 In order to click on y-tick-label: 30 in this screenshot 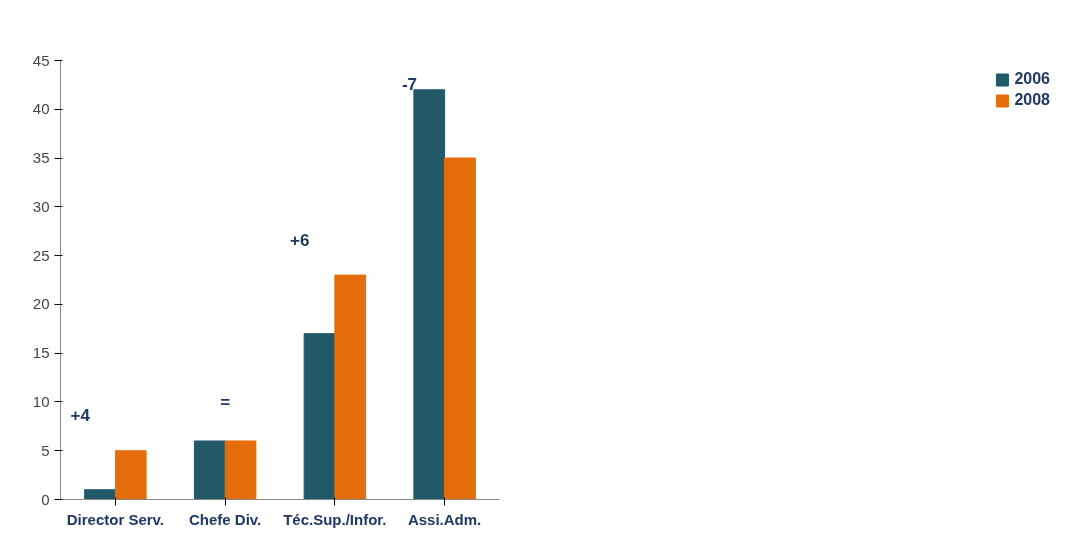, I will do `click(41, 206)`.